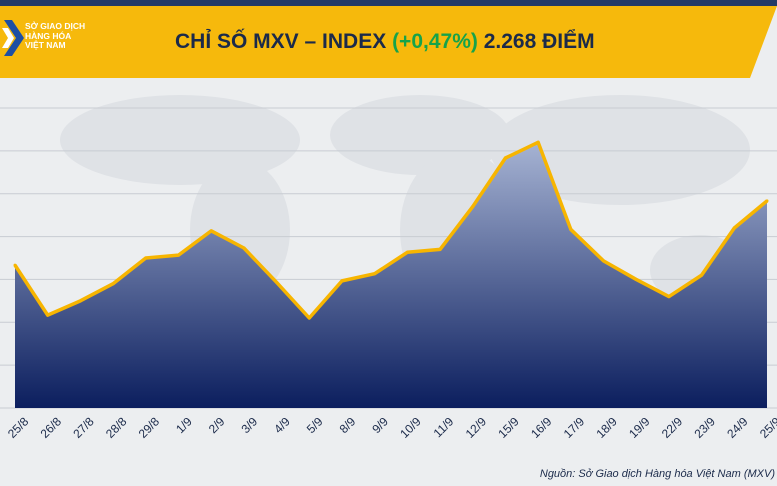  What do you see at coordinates (541, 427) in the screenshot?
I see `x-tick-label: 16/9` at bounding box center [541, 427].